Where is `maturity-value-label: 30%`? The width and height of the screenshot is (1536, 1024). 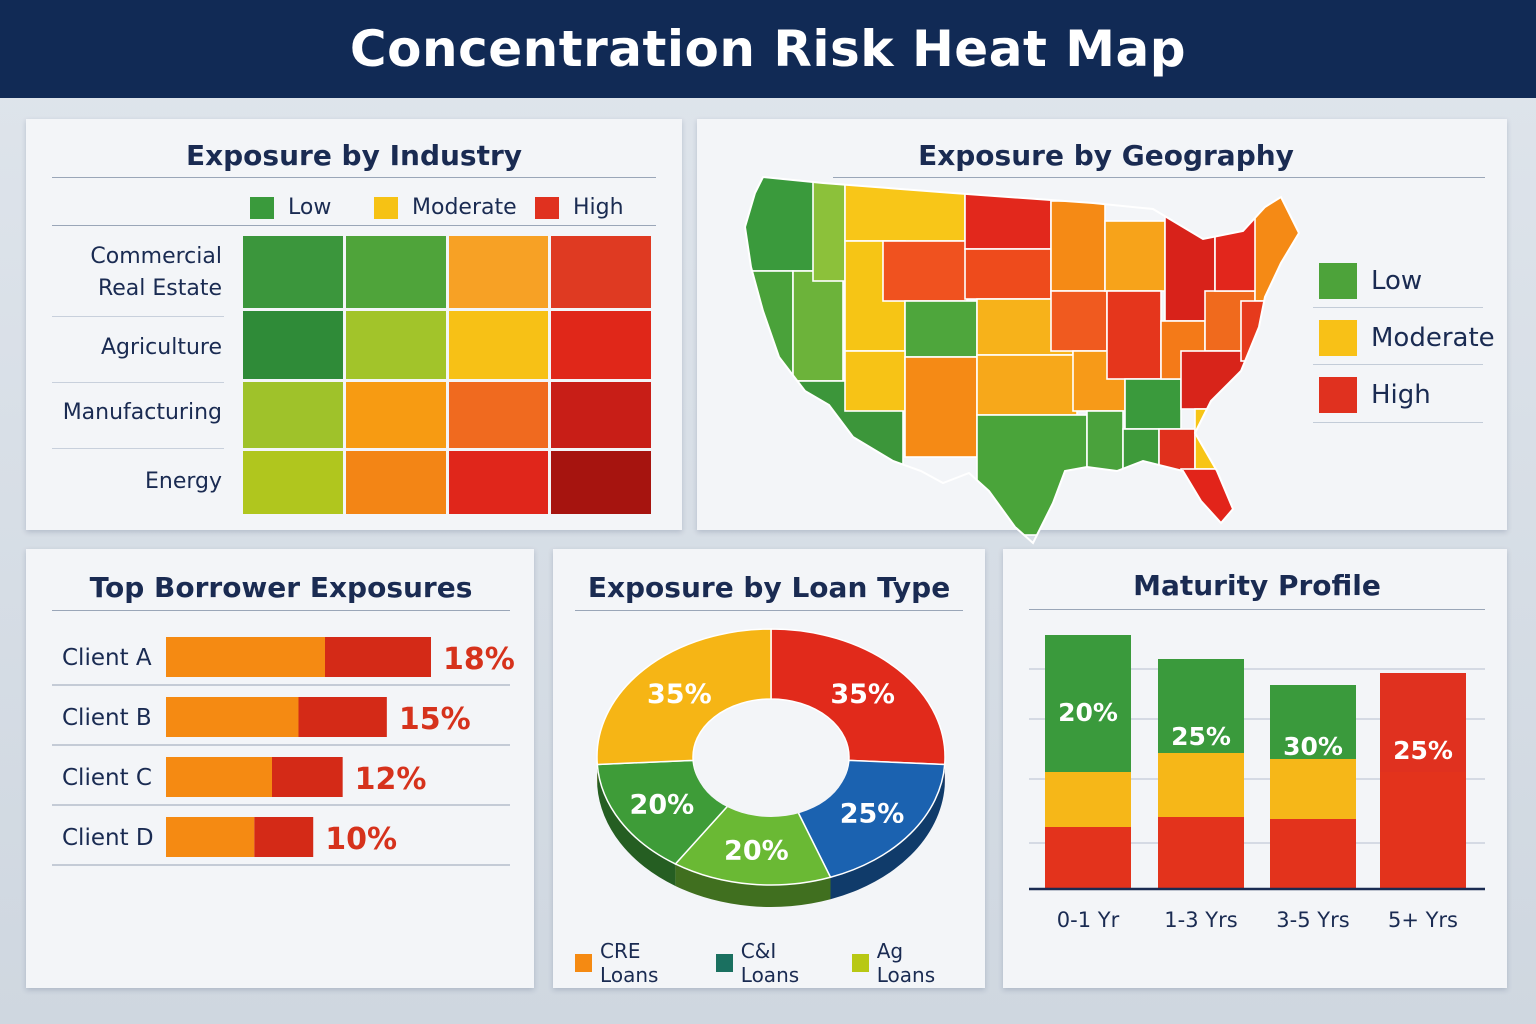
maturity-value-label: 30% is located at coordinates (1313, 746).